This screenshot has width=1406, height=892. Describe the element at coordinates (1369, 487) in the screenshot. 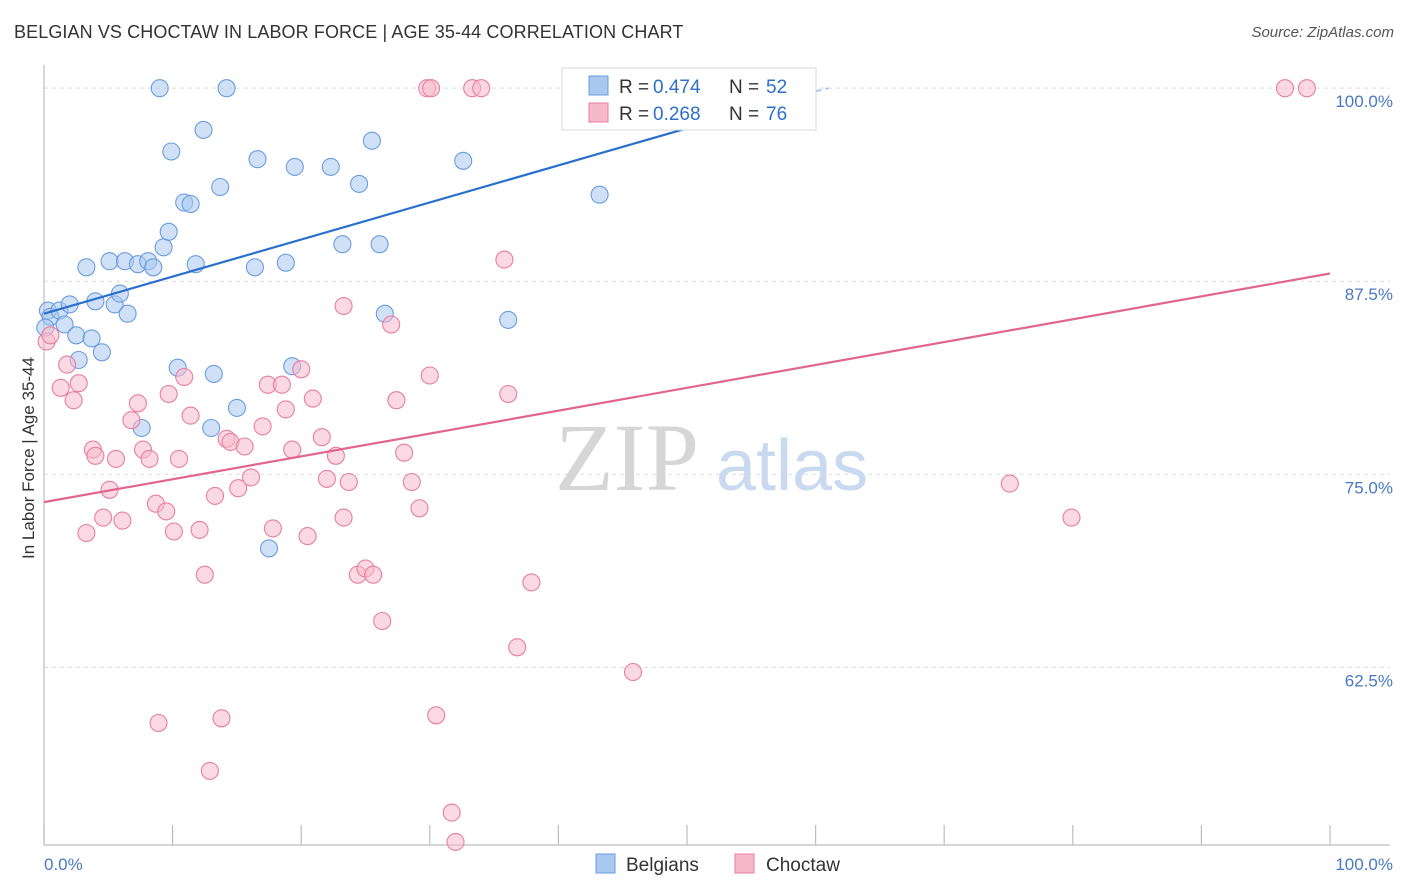

I see `y-tick-label: 75.0%` at that location.